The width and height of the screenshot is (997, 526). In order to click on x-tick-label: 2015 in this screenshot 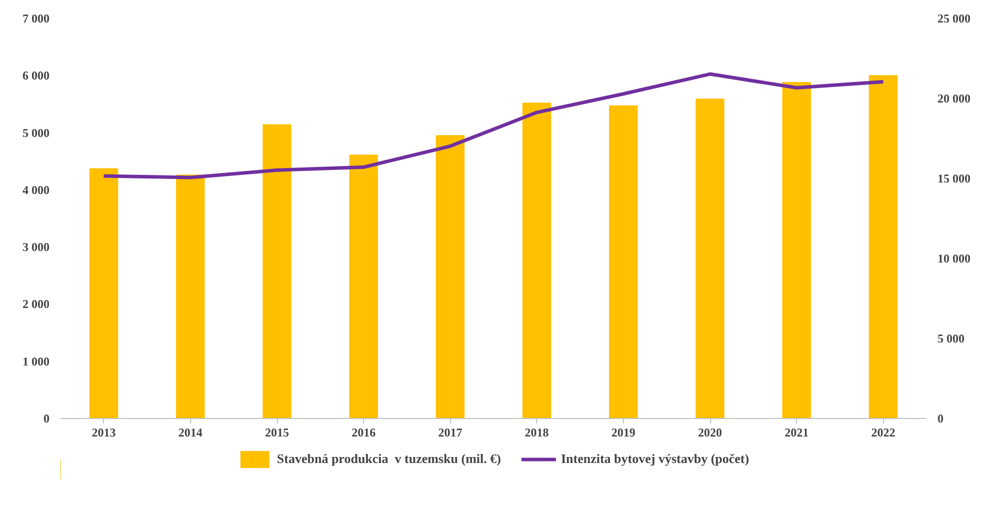, I will do `click(277, 433)`.